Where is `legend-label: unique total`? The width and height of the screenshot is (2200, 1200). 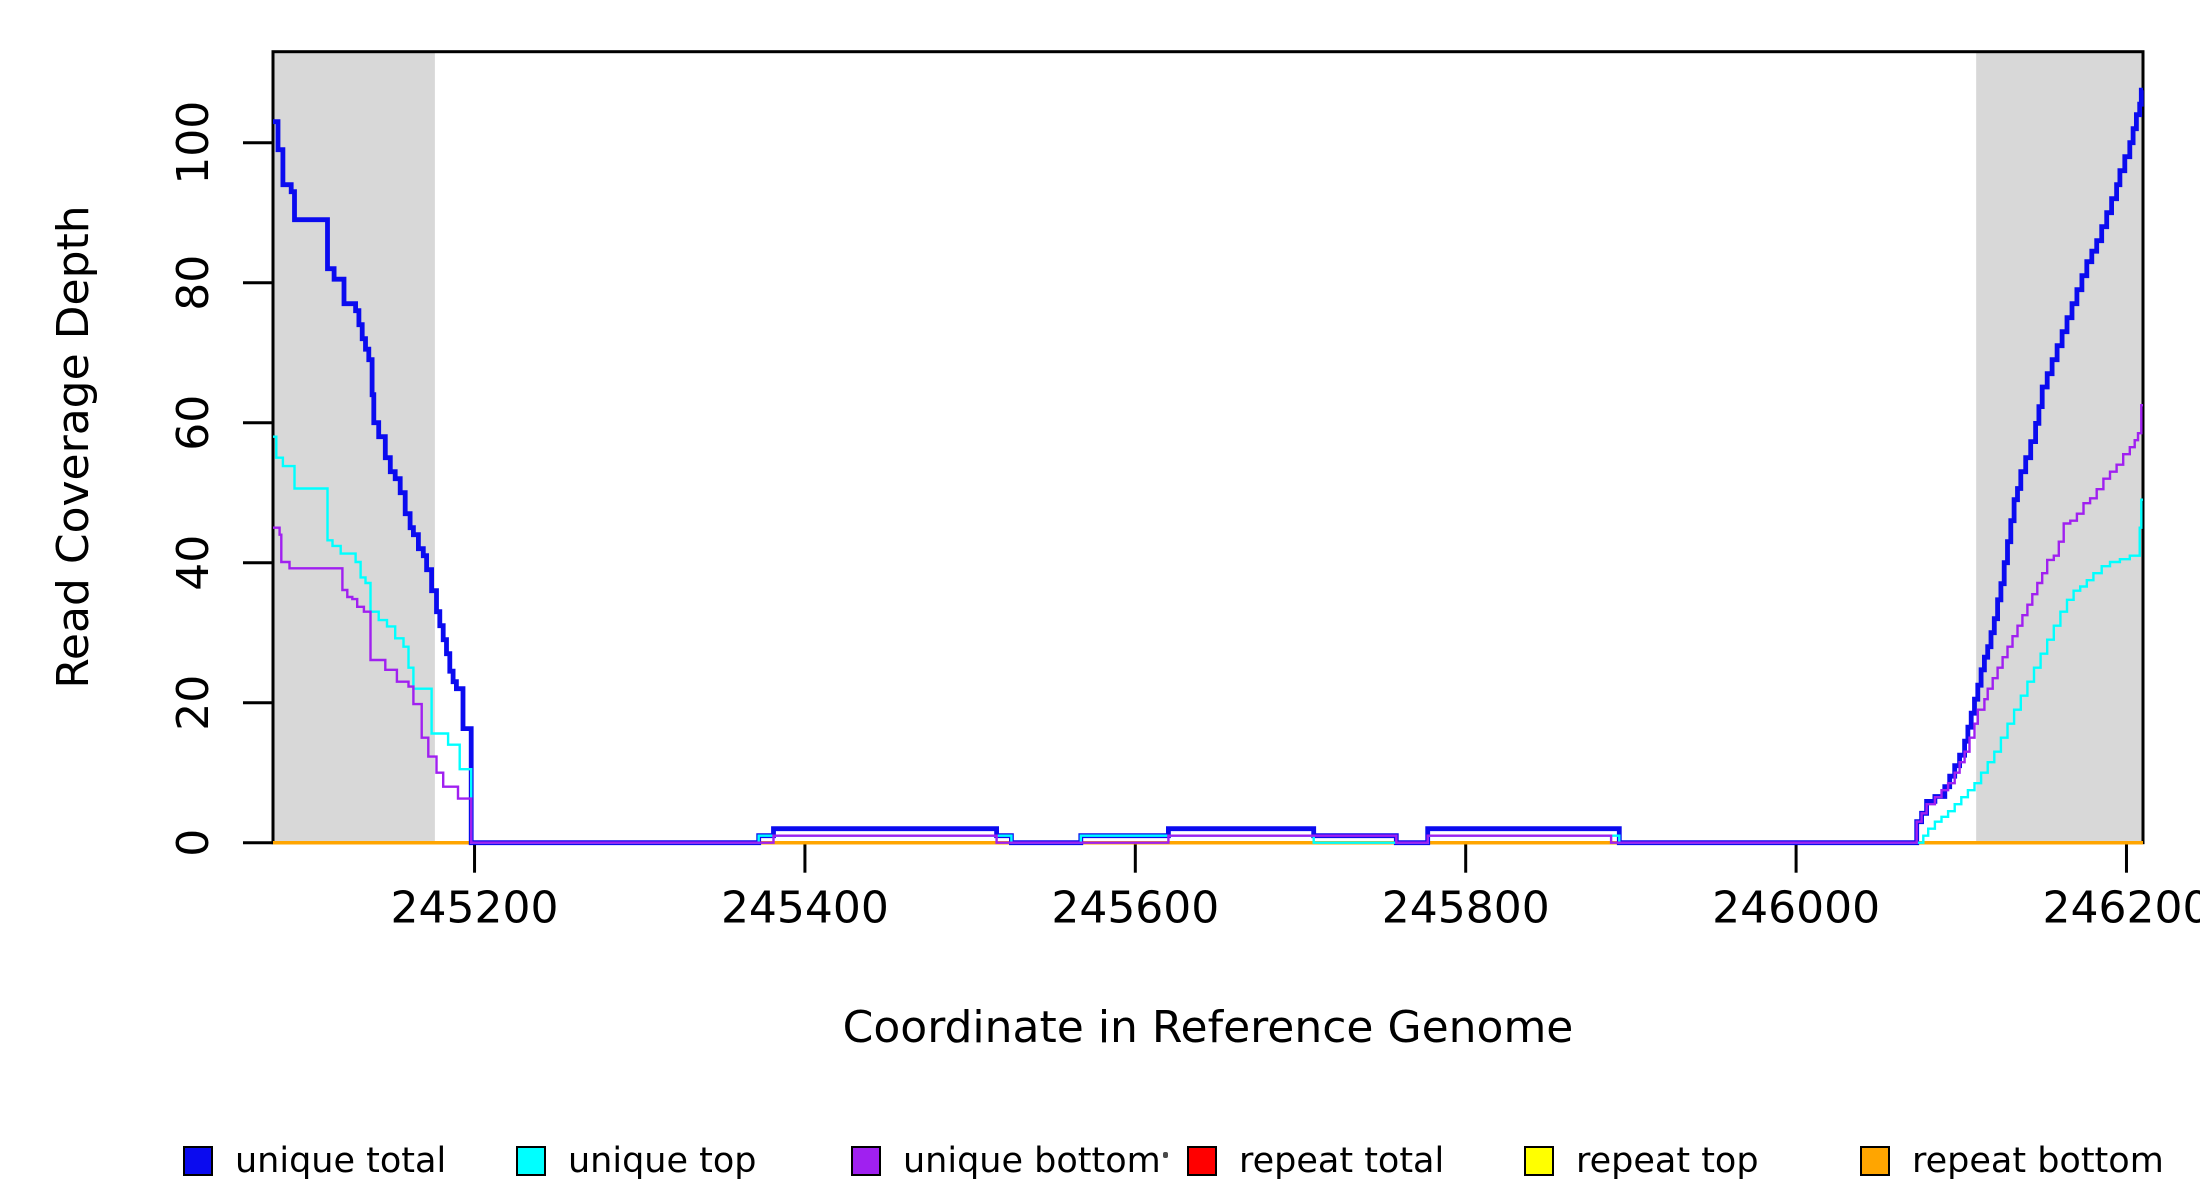
legend-label: unique total is located at coordinates (341, 1161).